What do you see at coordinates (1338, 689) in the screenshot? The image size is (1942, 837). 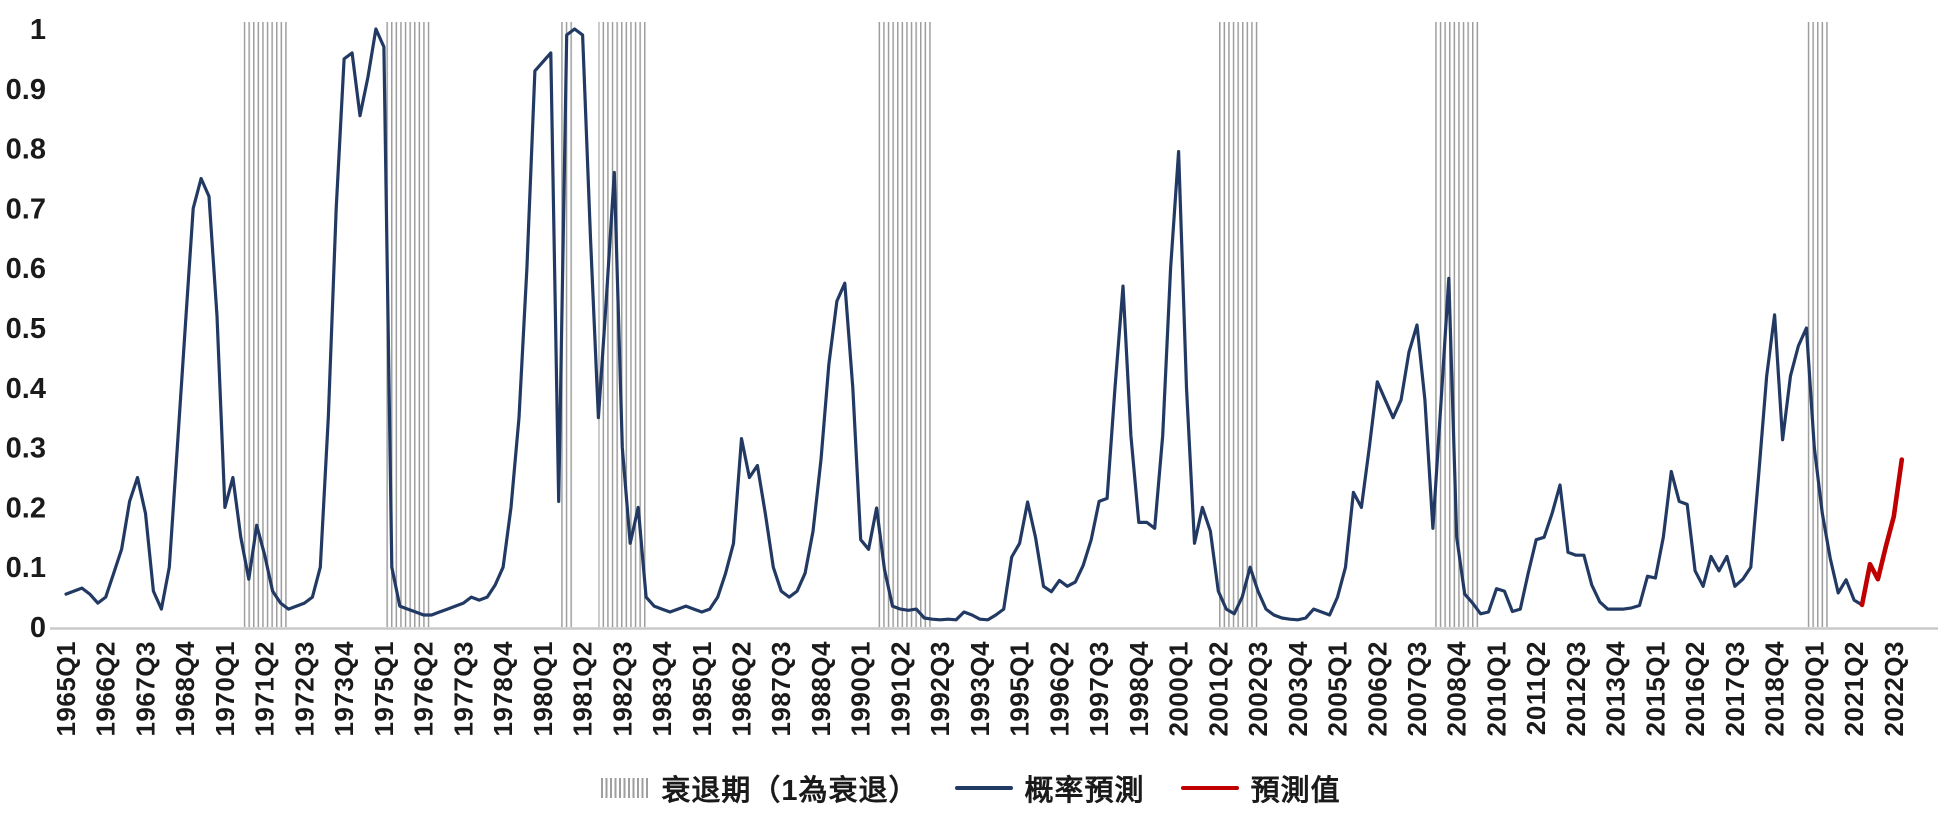 I see `x-axis-tick-label: 2005Q1` at bounding box center [1338, 689].